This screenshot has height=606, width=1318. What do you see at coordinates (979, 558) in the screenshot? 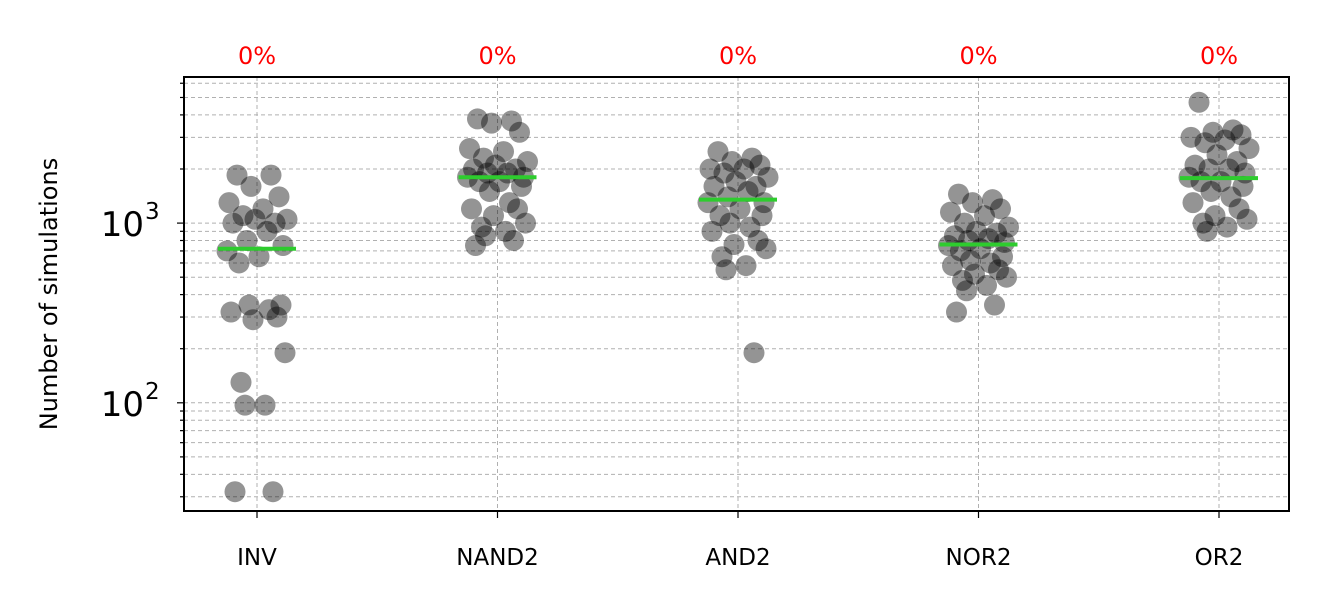
I see `x-tick-label-nor2: NOR2` at bounding box center [979, 558].